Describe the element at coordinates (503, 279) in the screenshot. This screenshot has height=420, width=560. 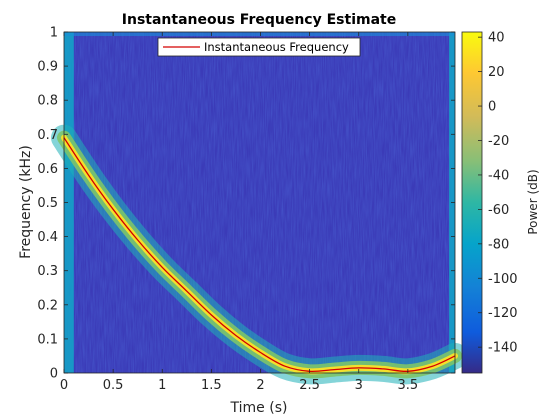
I see `colorbar-tick-label: -100` at that location.